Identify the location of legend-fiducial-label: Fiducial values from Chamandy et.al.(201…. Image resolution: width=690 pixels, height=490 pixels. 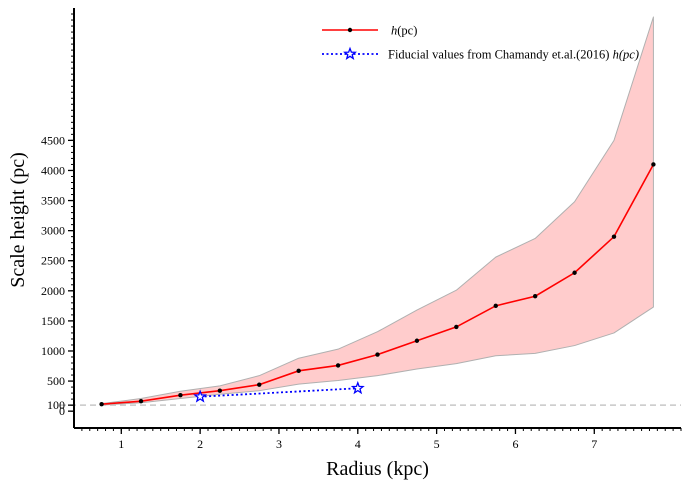
(513, 55).